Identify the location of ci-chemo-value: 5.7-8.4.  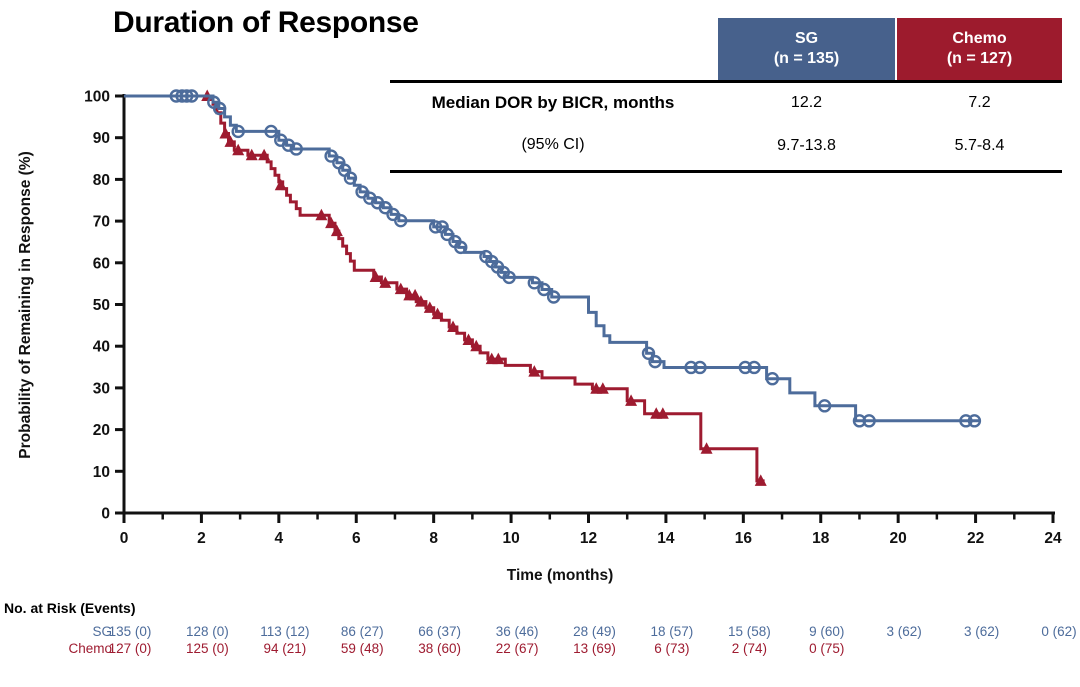
(979, 145).